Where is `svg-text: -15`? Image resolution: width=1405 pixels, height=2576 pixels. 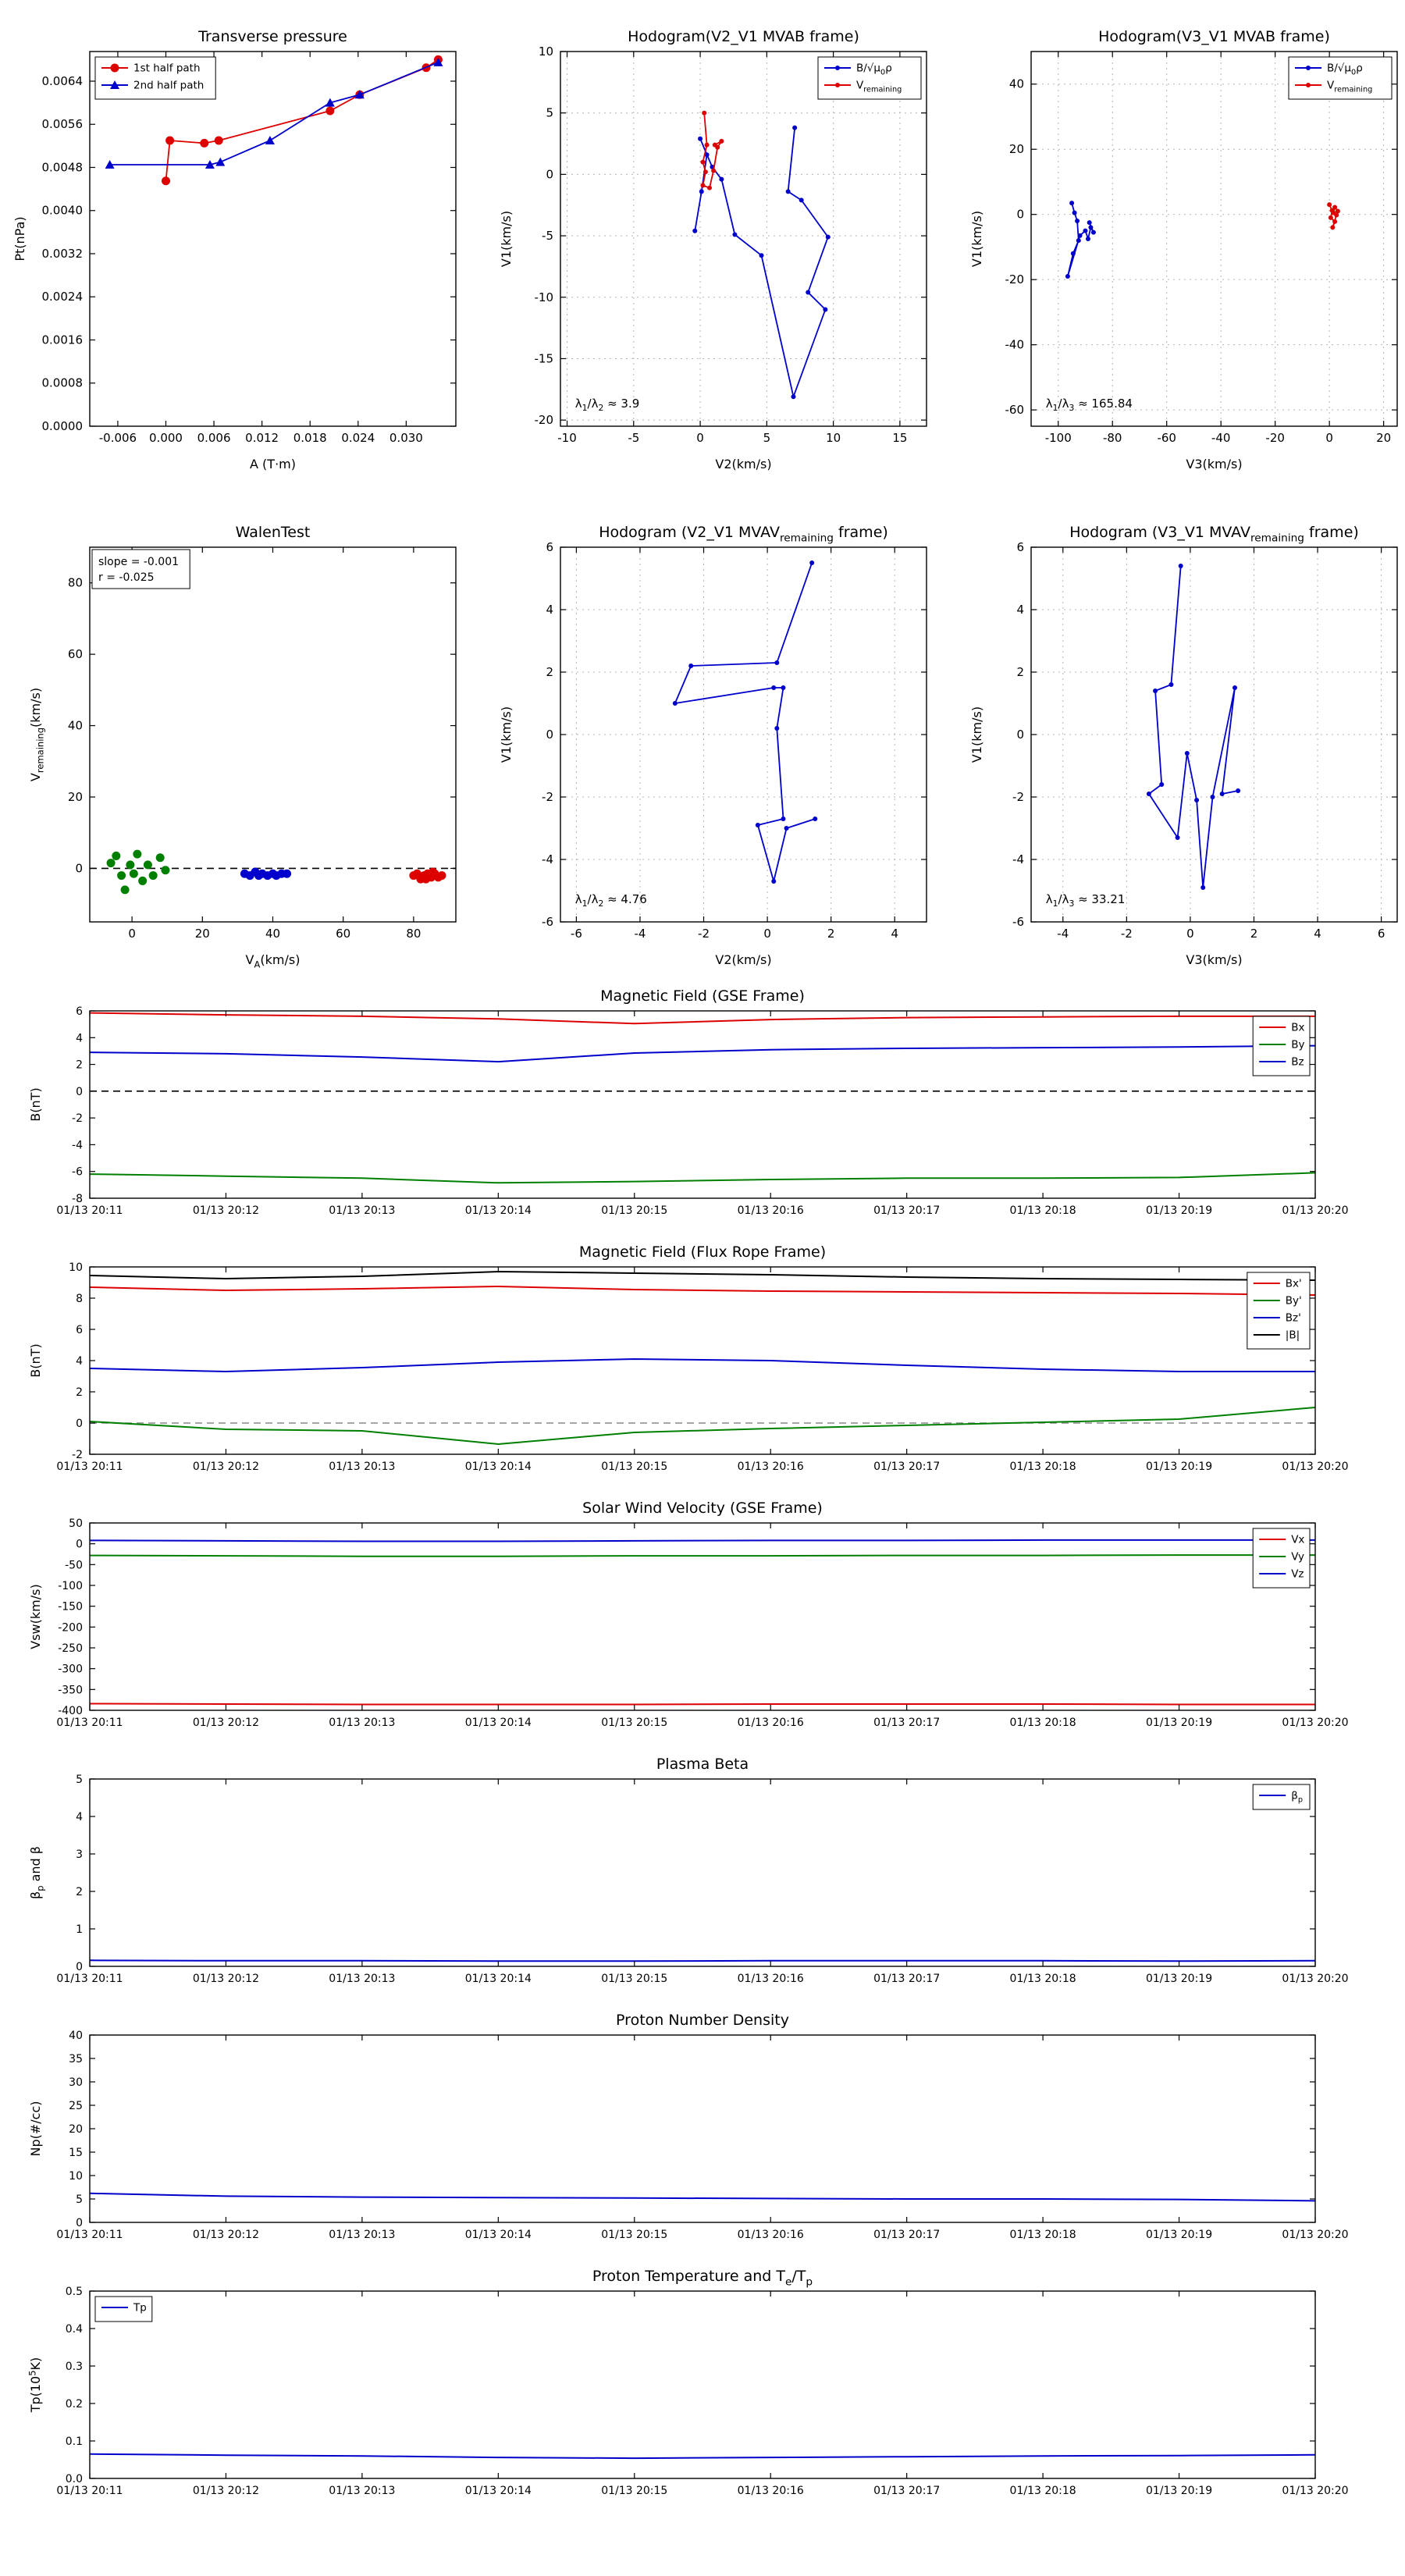
svg-text: -15 is located at coordinates (544, 358).